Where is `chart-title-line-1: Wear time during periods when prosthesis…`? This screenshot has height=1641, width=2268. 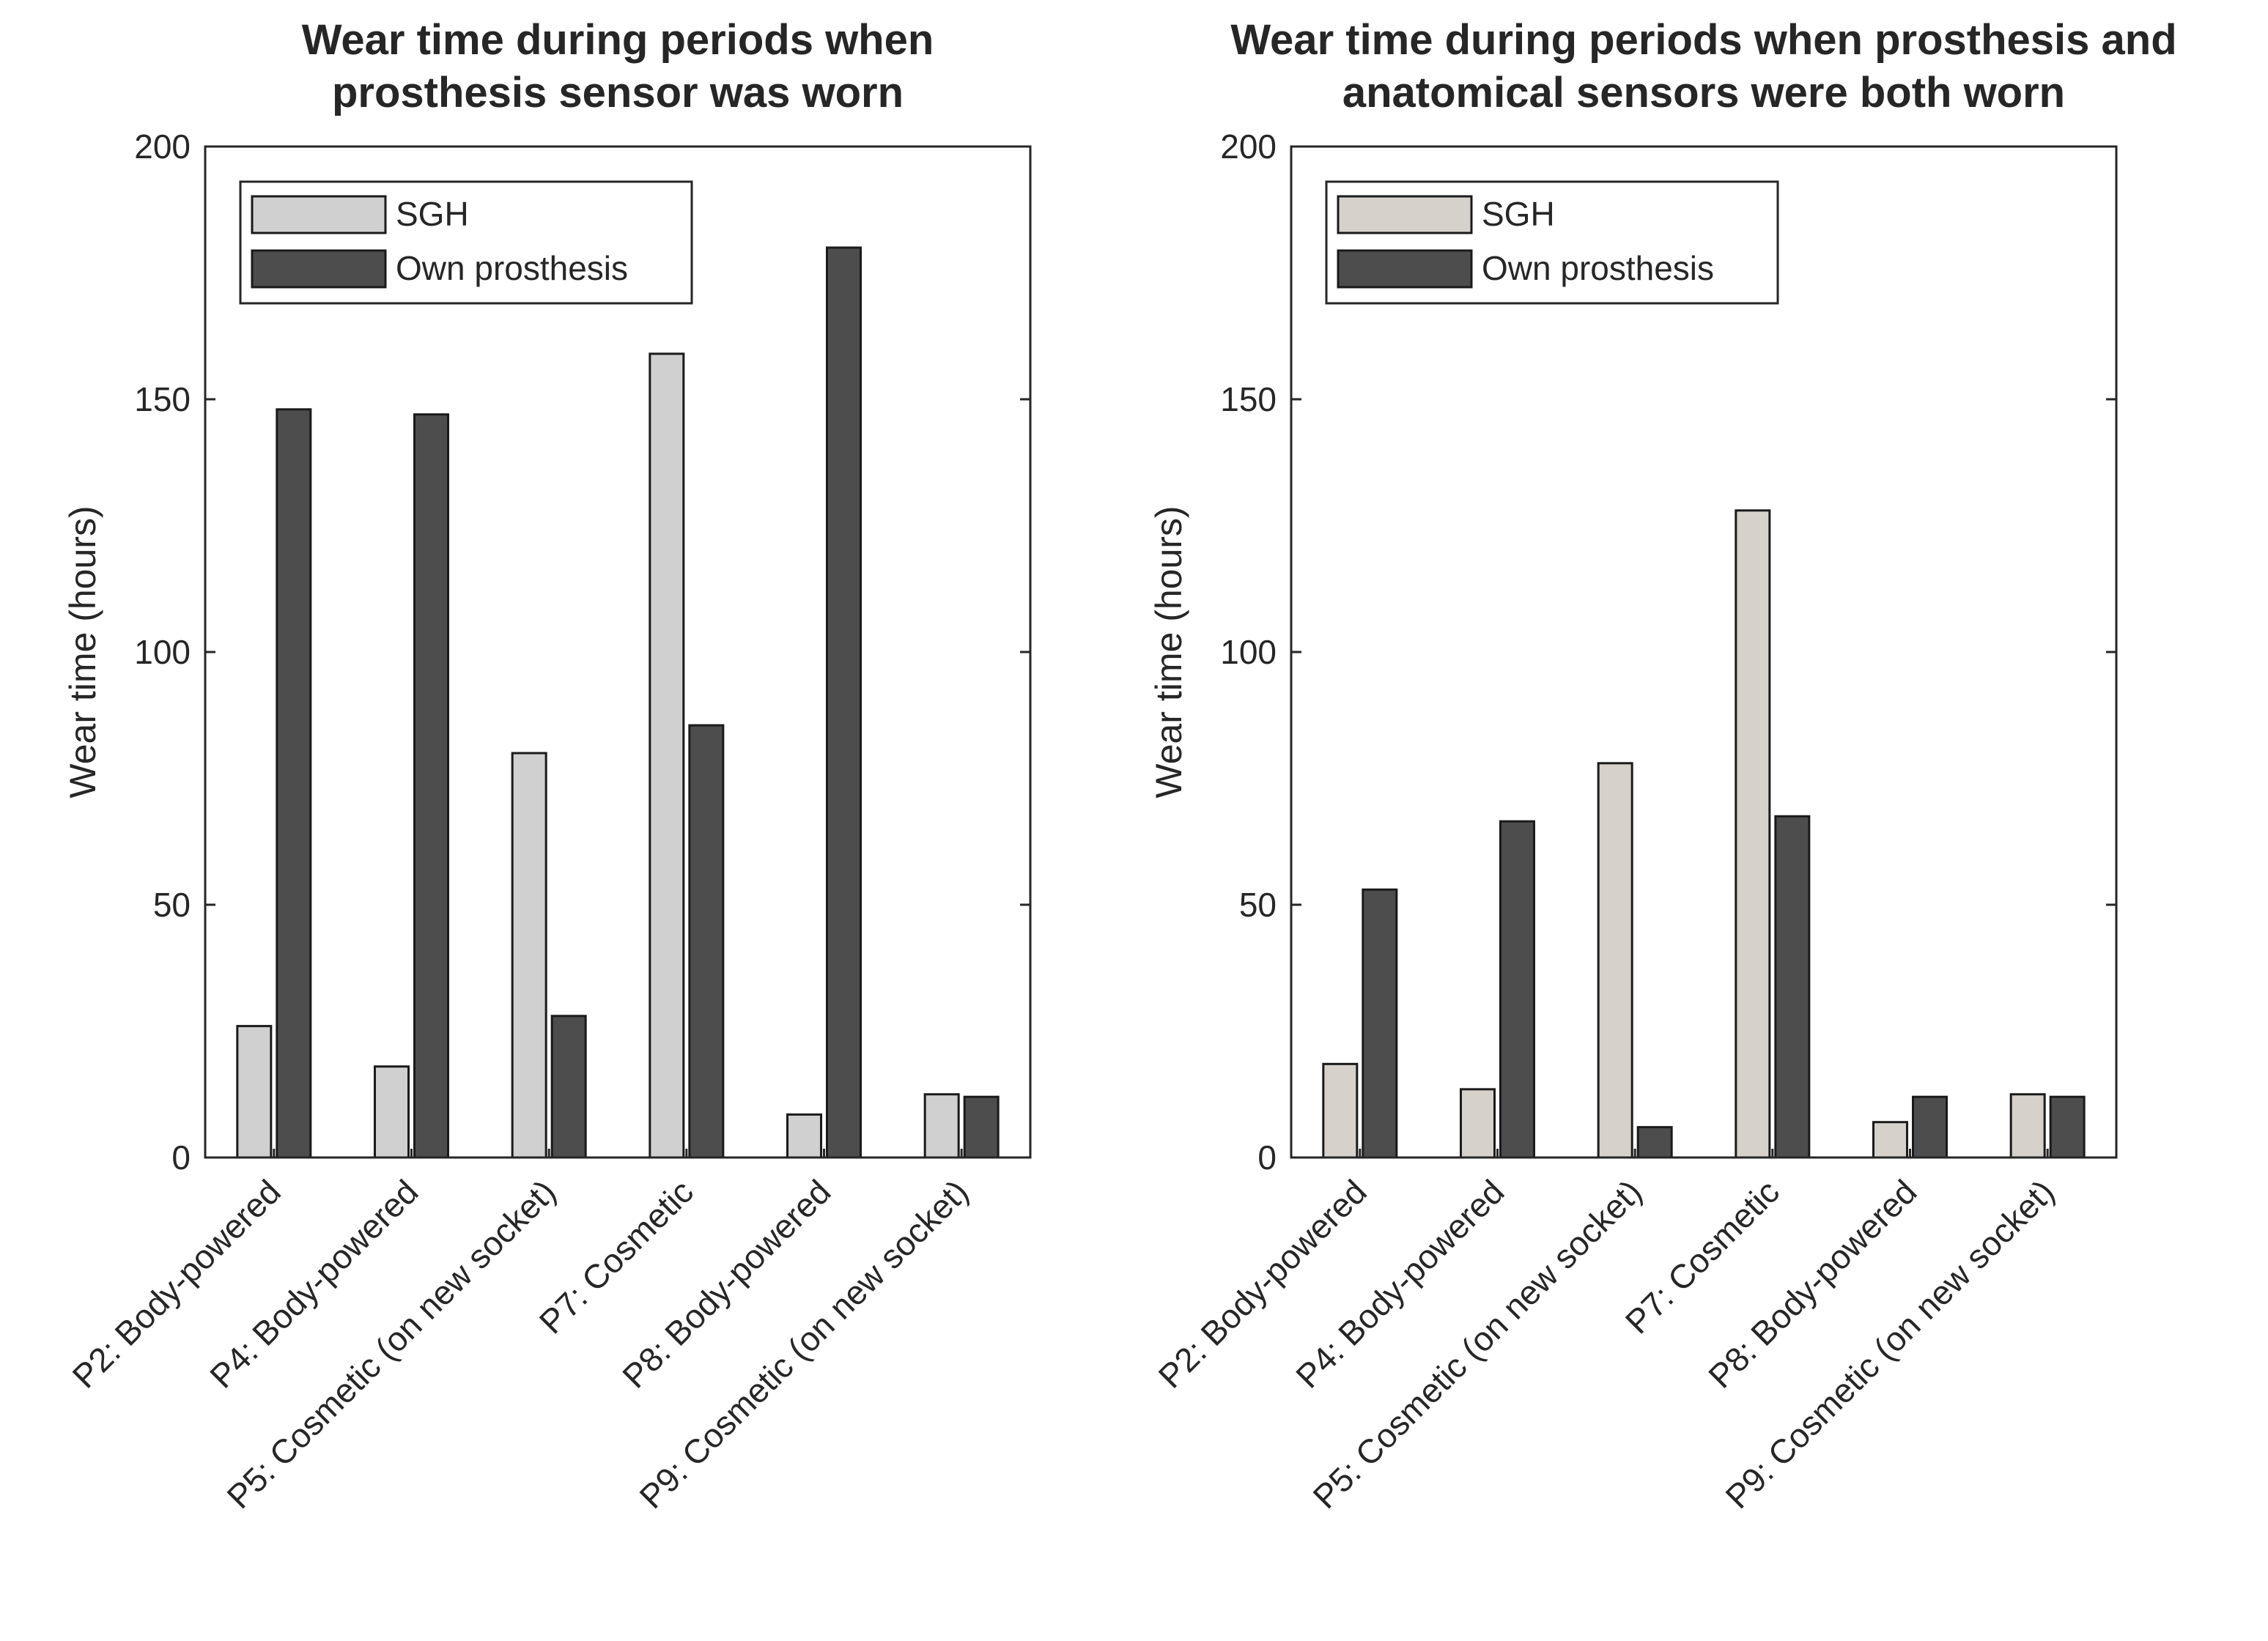
chart-title-line-1: Wear time during periods when prosthesis… is located at coordinates (1703, 40).